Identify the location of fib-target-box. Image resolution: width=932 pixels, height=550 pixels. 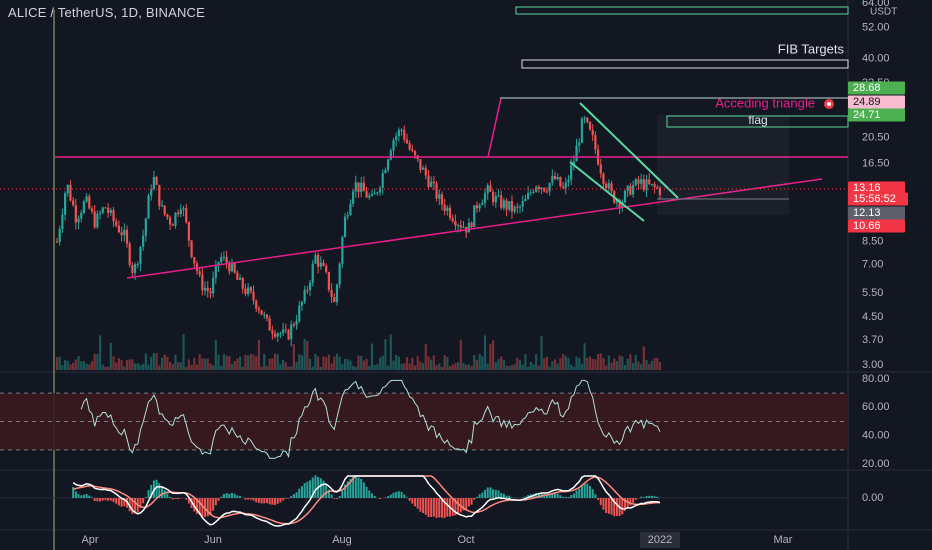
(685, 64).